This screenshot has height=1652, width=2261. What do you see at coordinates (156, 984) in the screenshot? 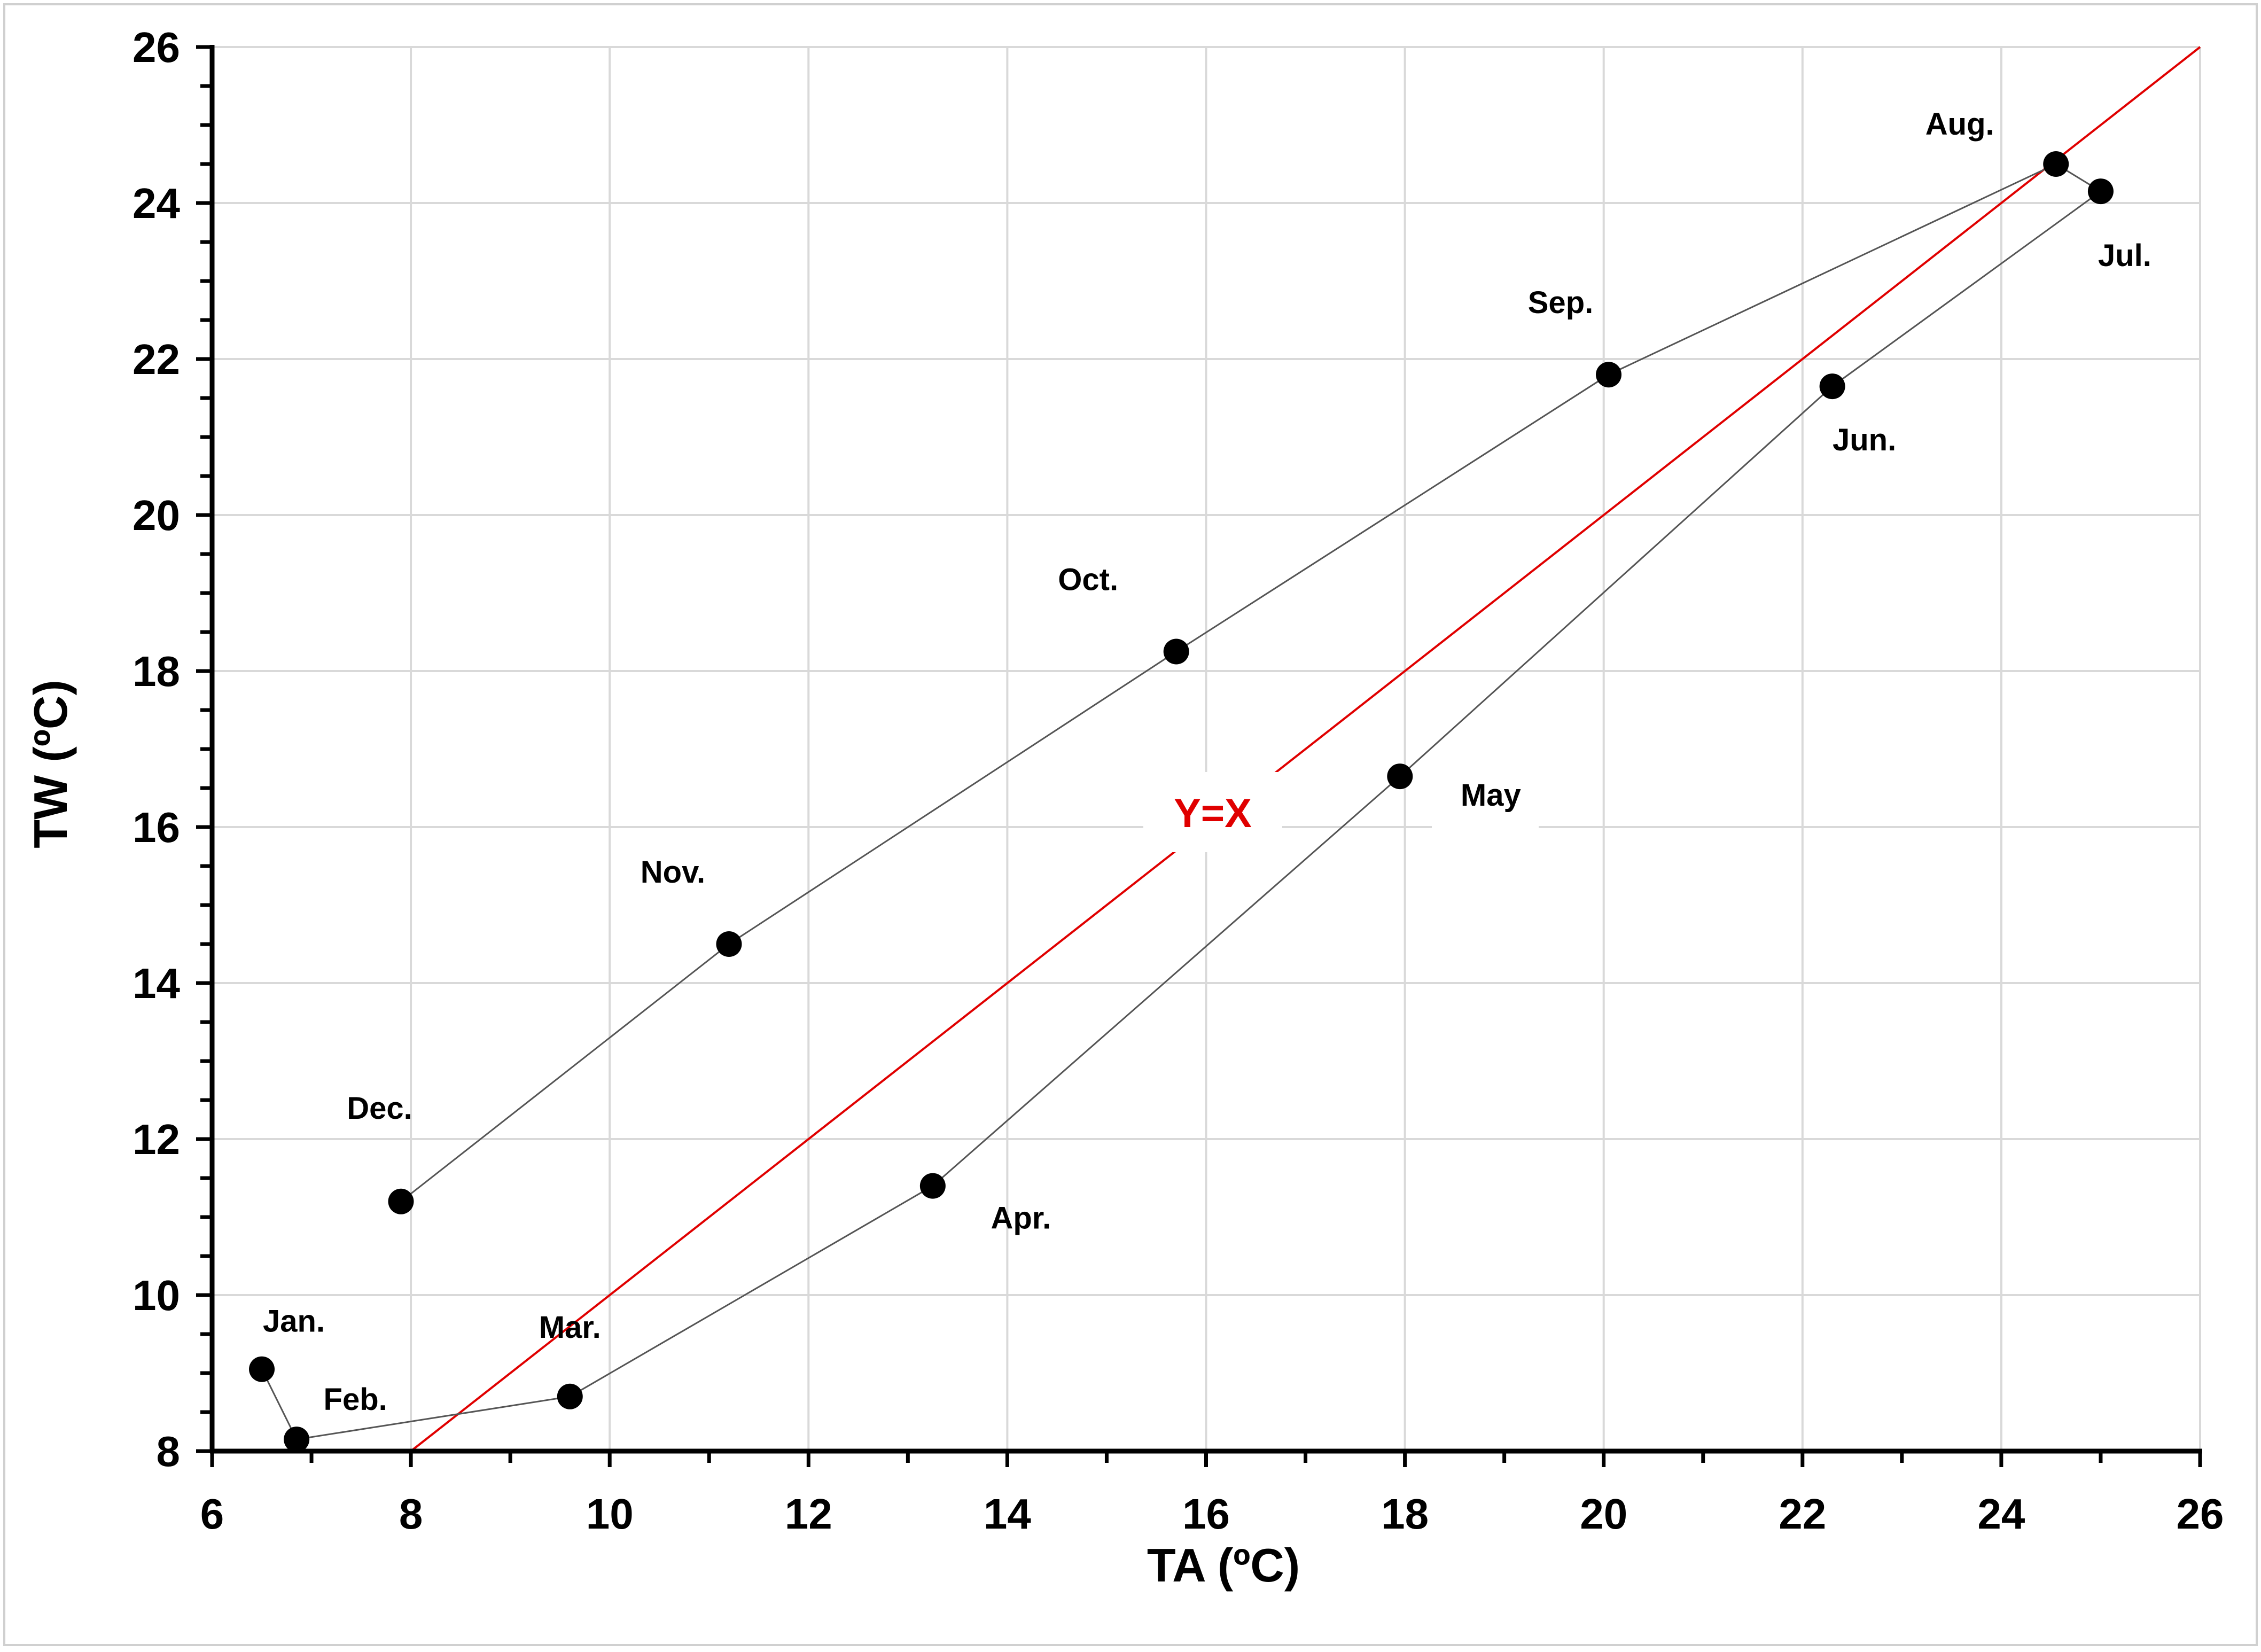
I see `y-tick-label: 14` at bounding box center [156, 984].